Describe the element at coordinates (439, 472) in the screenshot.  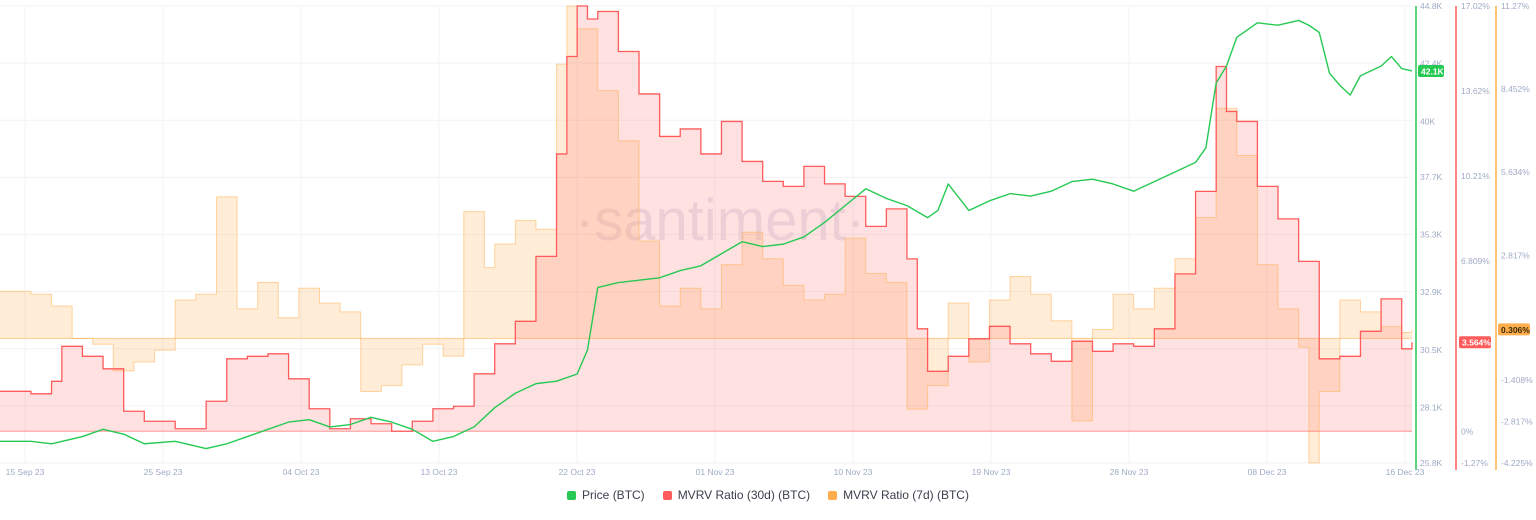
I see `x-tick-label: 13 Oct 23` at that location.